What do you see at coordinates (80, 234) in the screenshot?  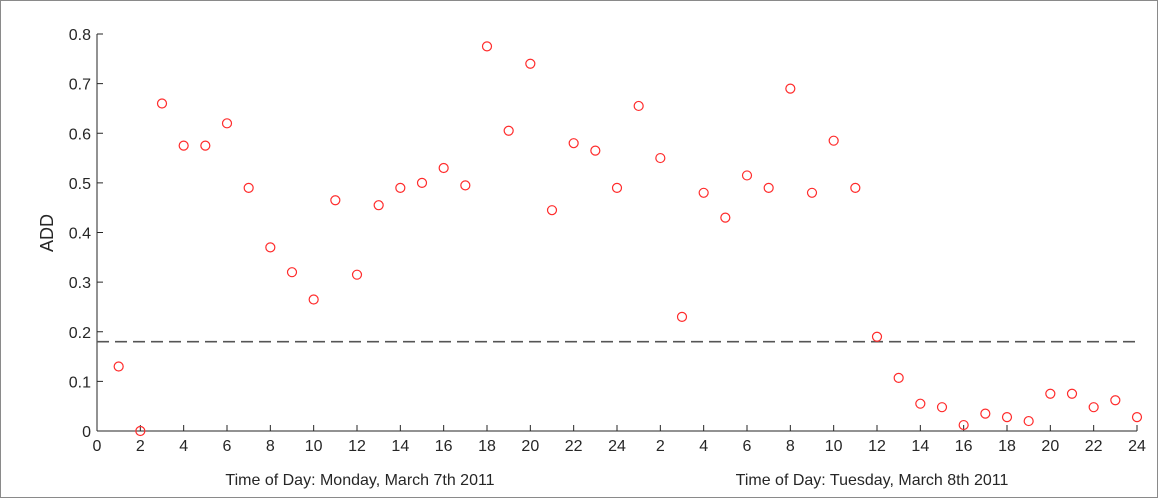 I see `y-tick-label: 0.4` at bounding box center [80, 234].